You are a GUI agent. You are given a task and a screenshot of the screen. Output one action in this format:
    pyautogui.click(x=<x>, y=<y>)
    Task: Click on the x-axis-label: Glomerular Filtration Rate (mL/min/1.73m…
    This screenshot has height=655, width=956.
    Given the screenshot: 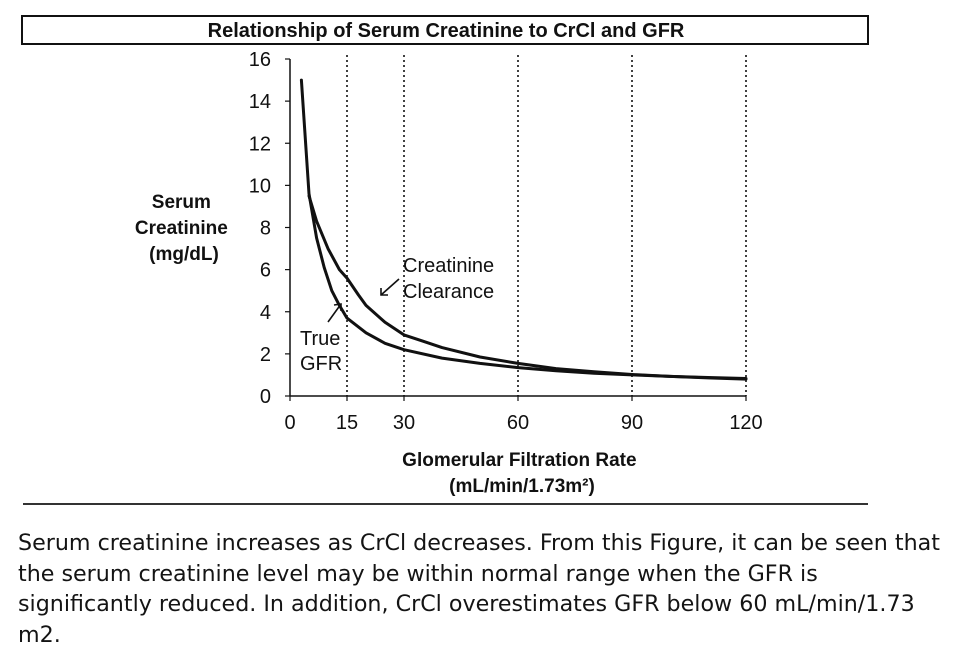 What is the action you would take?
    pyautogui.click(x=522, y=473)
    